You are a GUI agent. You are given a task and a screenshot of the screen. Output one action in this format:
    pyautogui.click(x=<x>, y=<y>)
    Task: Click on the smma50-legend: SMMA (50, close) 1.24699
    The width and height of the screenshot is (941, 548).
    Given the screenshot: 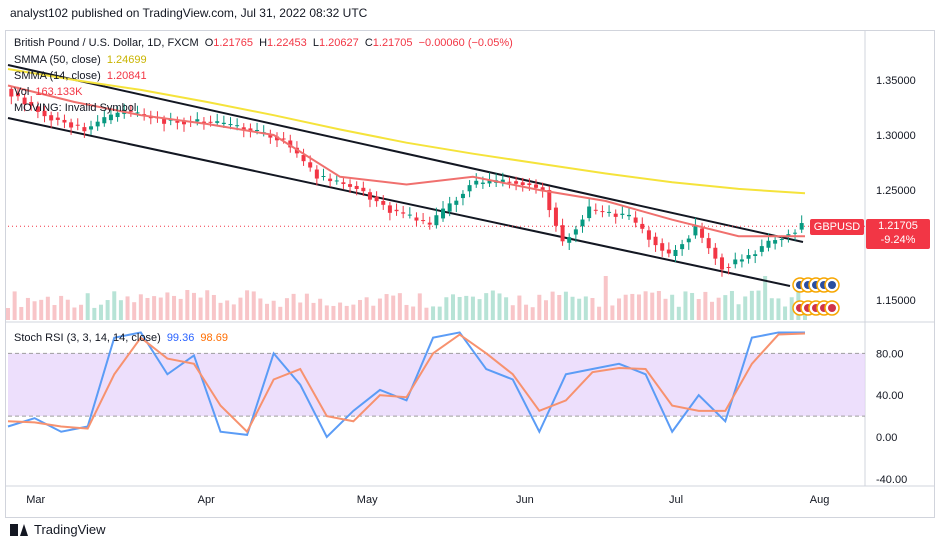 What is the action you would take?
    pyautogui.click(x=82, y=60)
    